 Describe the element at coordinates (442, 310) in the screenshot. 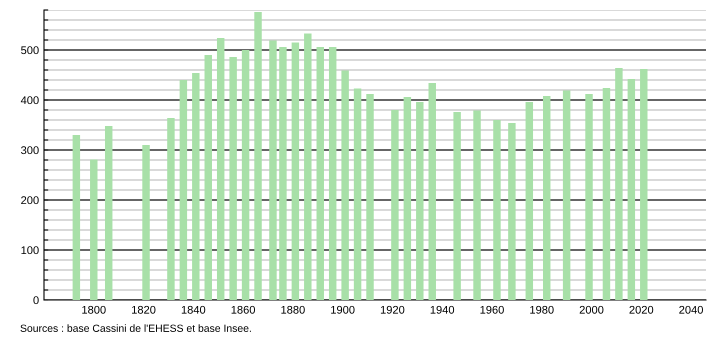

I see `x-tick-label: 1940` at that location.